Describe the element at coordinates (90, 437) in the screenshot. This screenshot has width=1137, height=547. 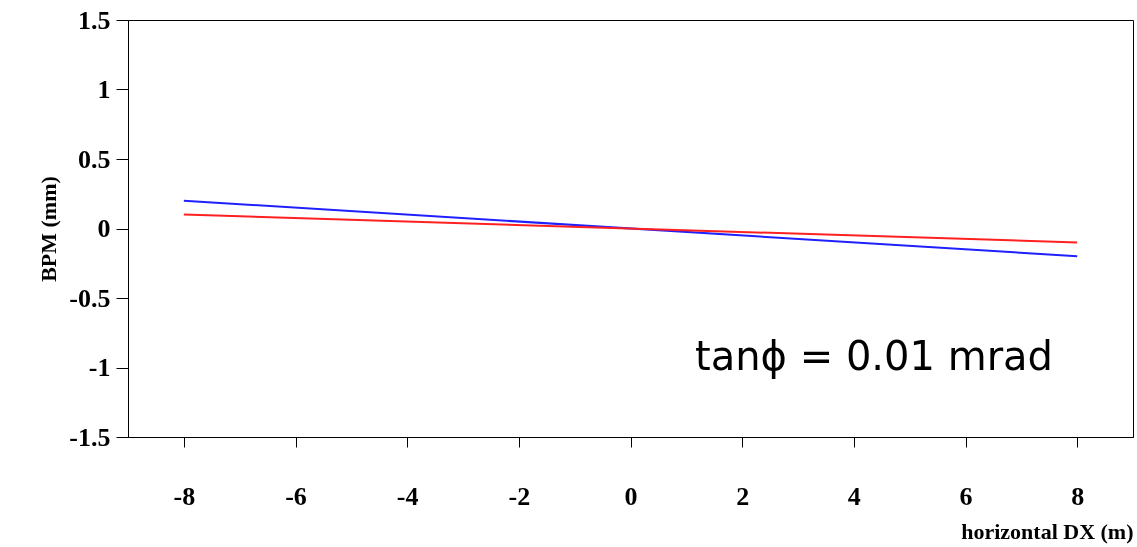
I see `y-tick-label: -1.5` at that location.